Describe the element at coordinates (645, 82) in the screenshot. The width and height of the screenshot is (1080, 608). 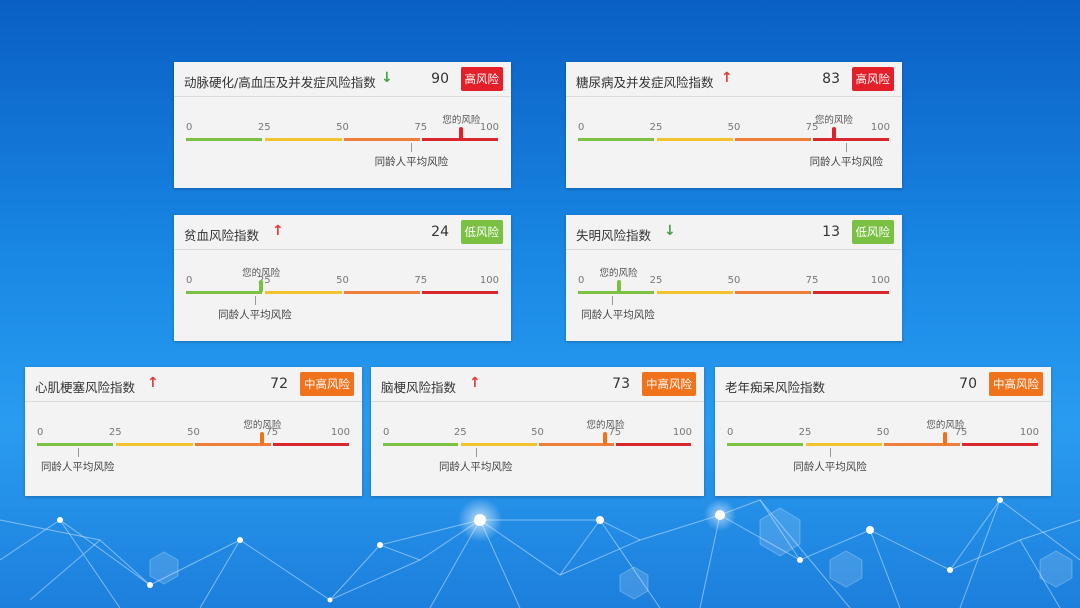
I see `card-title: 糖尿病及并发症风险指数` at that location.